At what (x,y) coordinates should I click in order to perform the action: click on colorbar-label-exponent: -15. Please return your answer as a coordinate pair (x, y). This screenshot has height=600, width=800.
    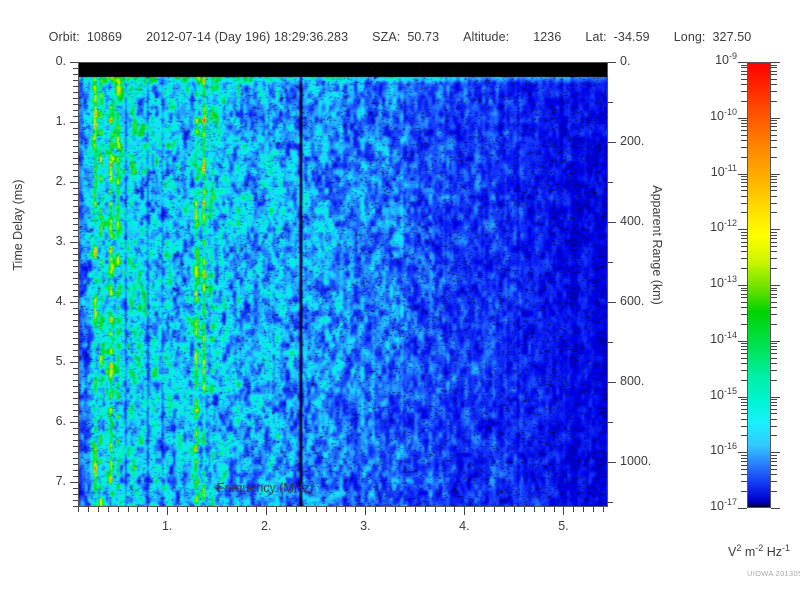
    Looking at the image, I should click on (730, 390).